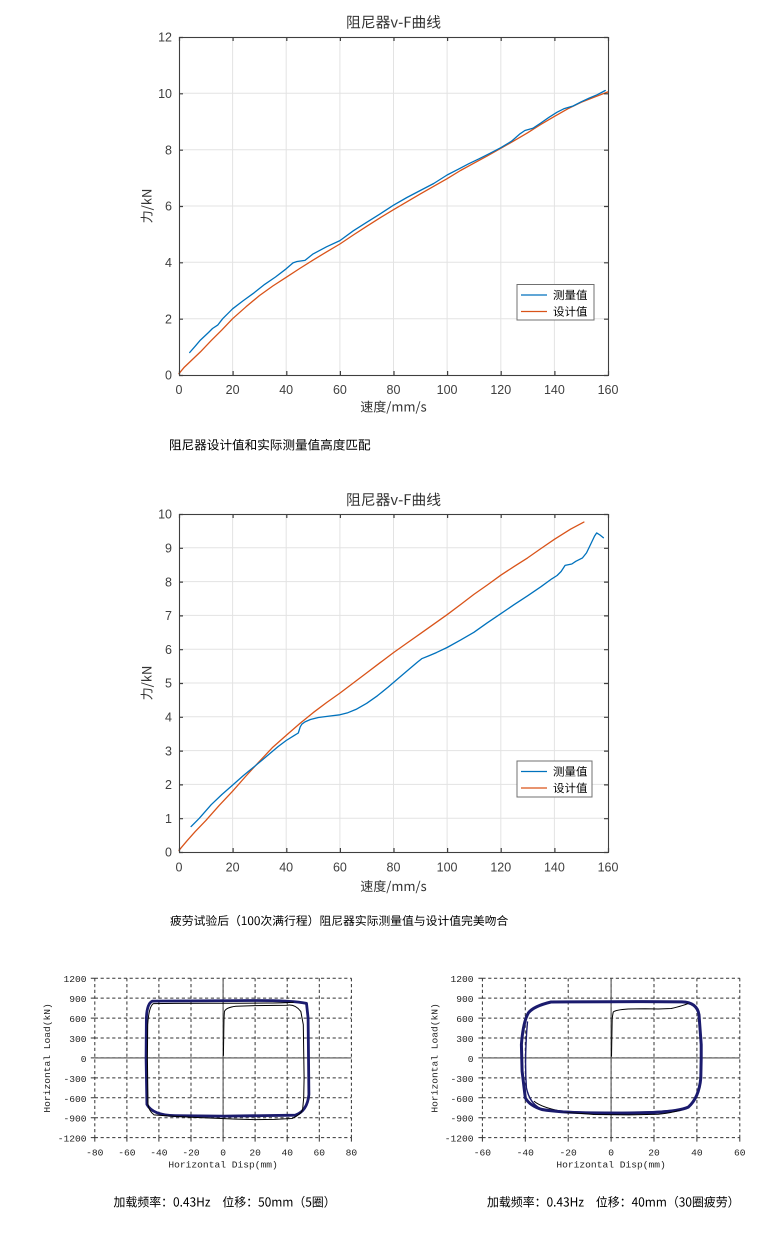 Image resolution: width=765 pixels, height=1257 pixels. I want to click on svg-text: 7, so click(168, 616).